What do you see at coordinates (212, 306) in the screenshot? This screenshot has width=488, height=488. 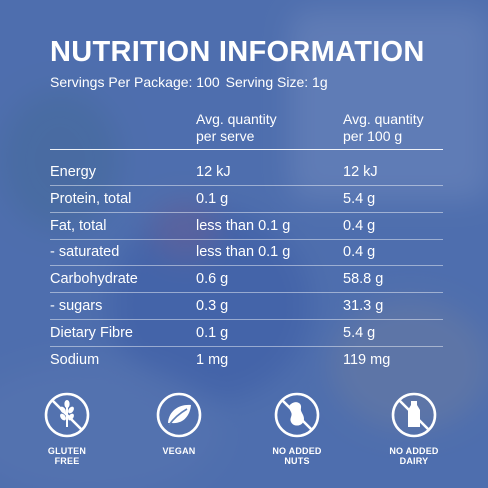 I see `value-per-serve: 0.3 g` at bounding box center [212, 306].